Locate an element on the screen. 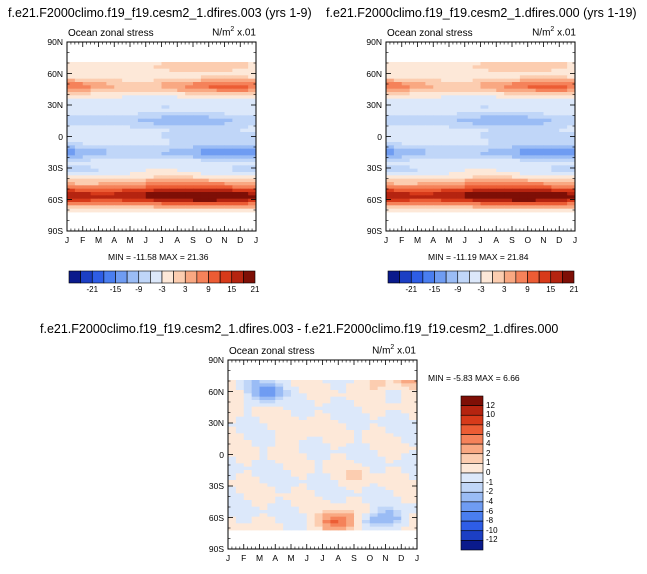 The height and width of the screenshot is (574, 647). colorbar-label: -3 is located at coordinates (162, 289).